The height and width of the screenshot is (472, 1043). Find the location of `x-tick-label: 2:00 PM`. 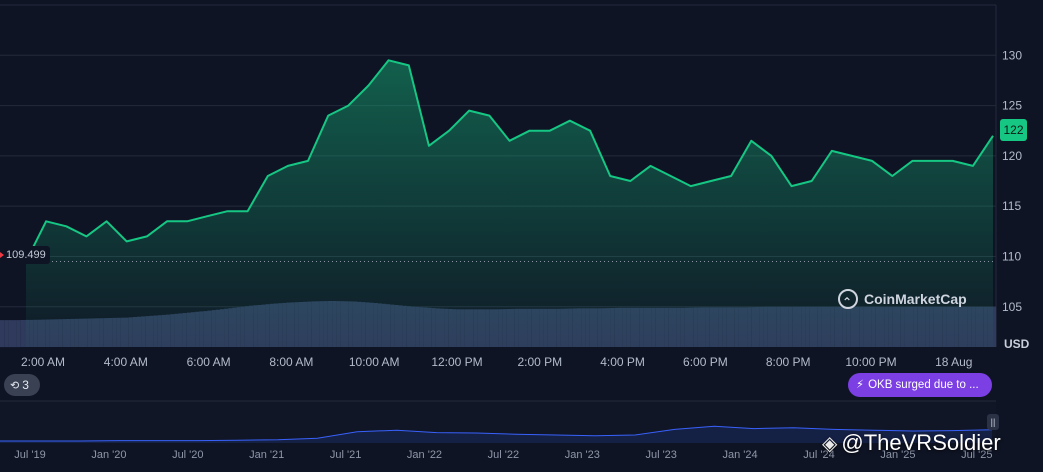

x-tick-label: 2:00 PM is located at coordinates (539, 362).